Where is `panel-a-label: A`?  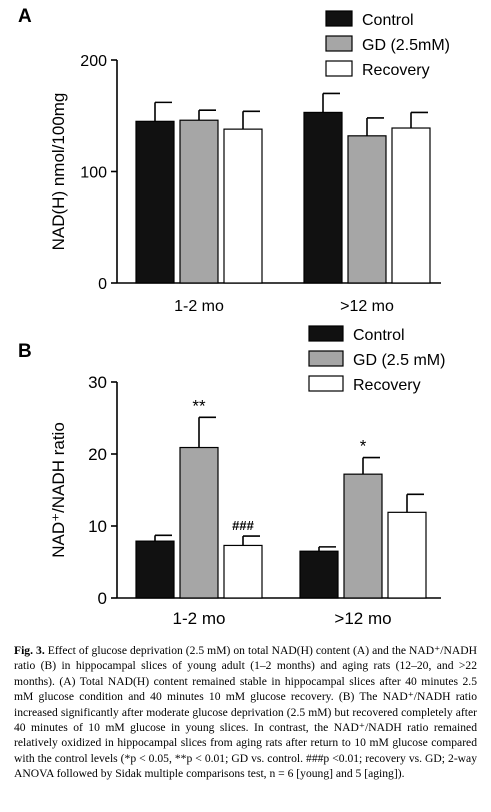
panel-a-label: A is located at coordinates (25, 16).